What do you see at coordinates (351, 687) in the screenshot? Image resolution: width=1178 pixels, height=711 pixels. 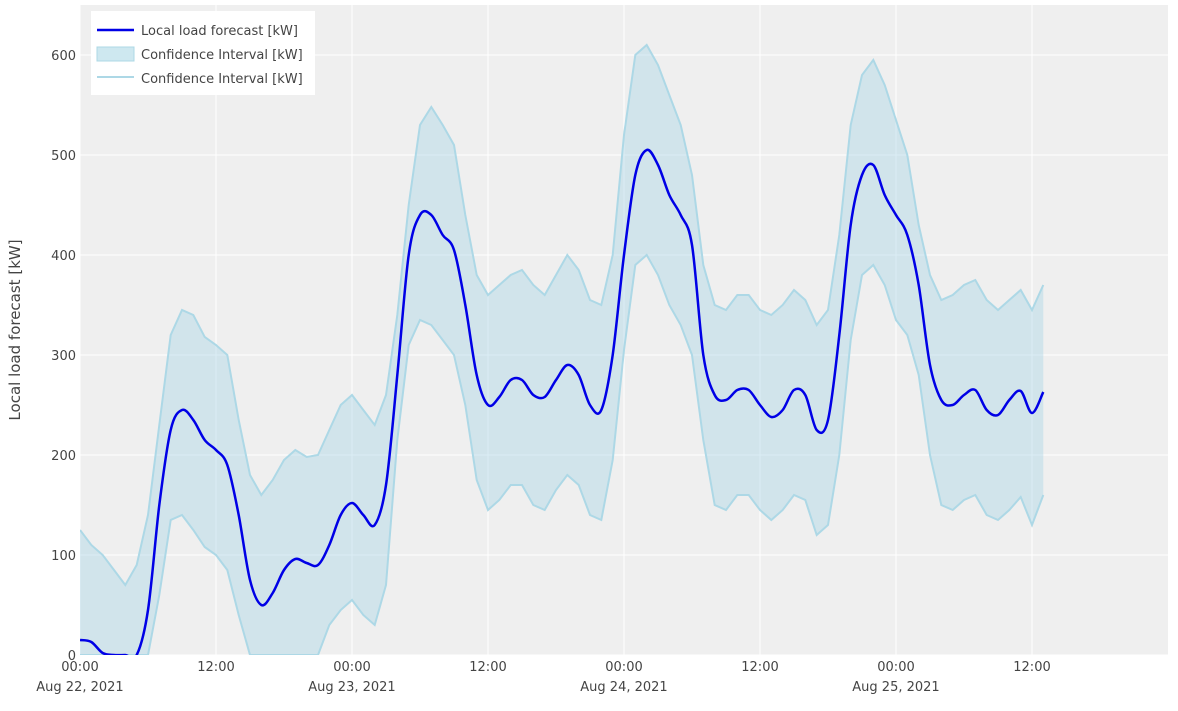 I see `x-tick-label-date: Aug 23, 2021` at bounding box center [351, 687].